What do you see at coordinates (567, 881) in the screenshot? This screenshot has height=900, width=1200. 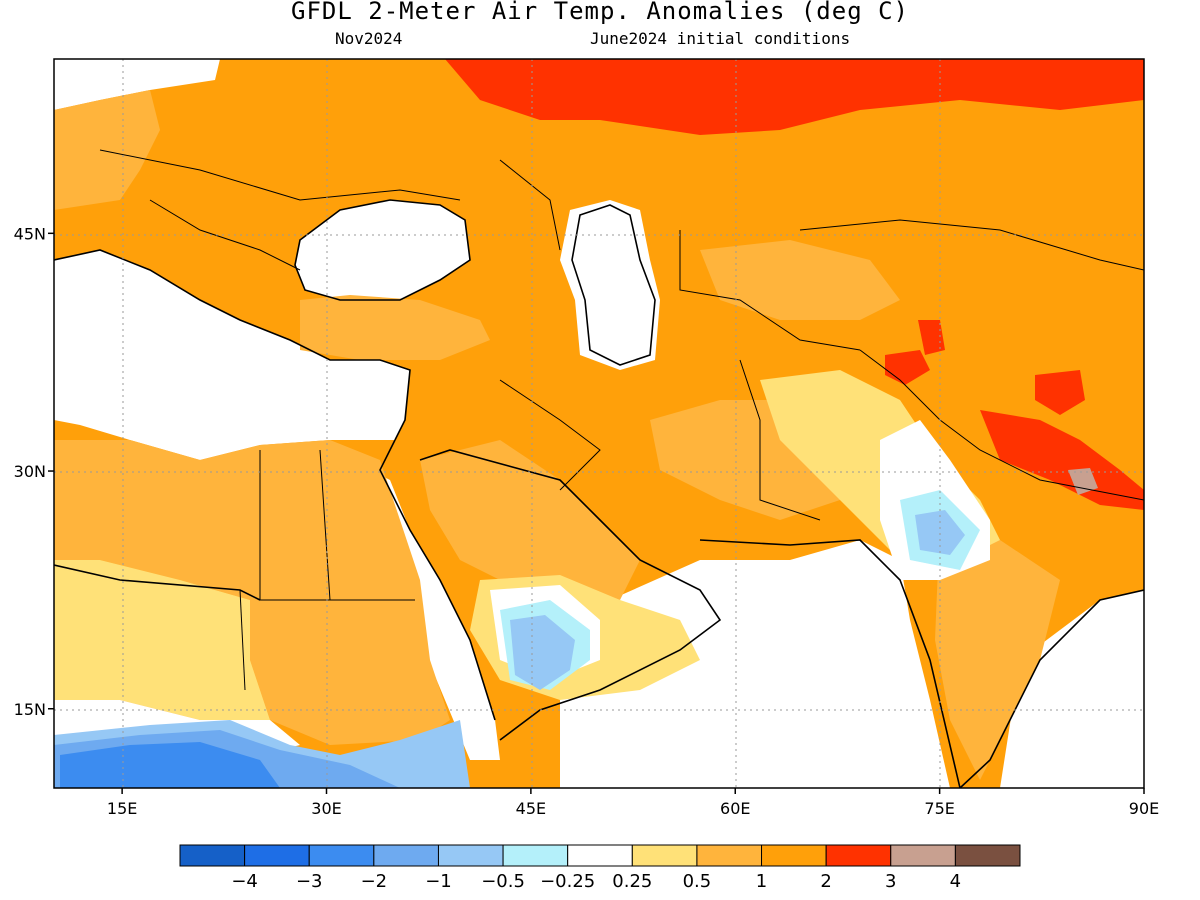 I see `colorbar-label: −0.25` at bounding box center [567, 881].